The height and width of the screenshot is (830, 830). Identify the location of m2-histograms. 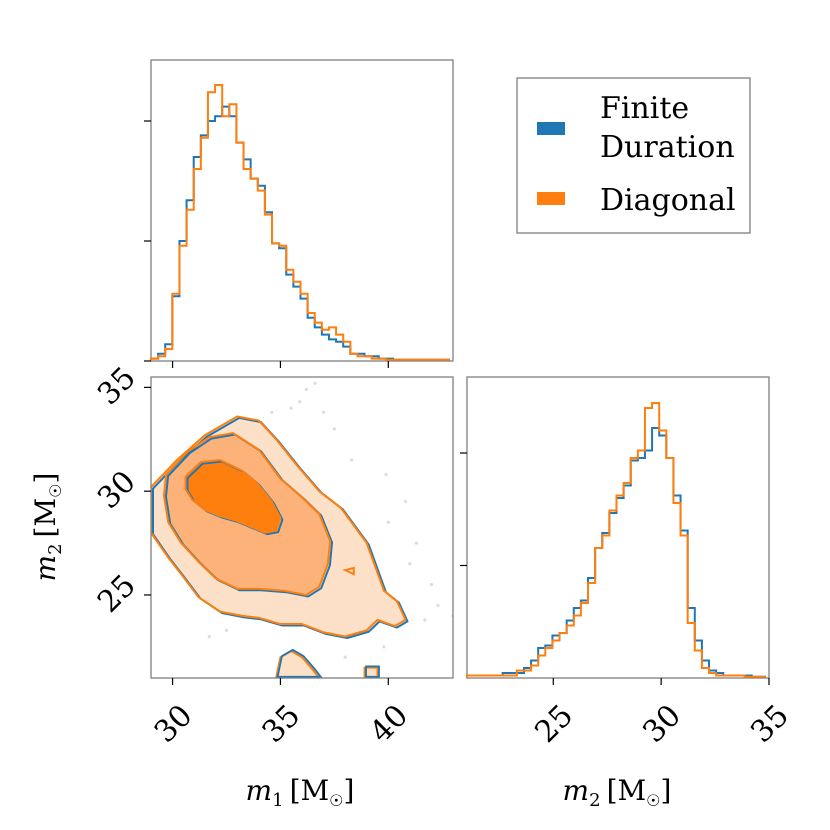
(616, 540).